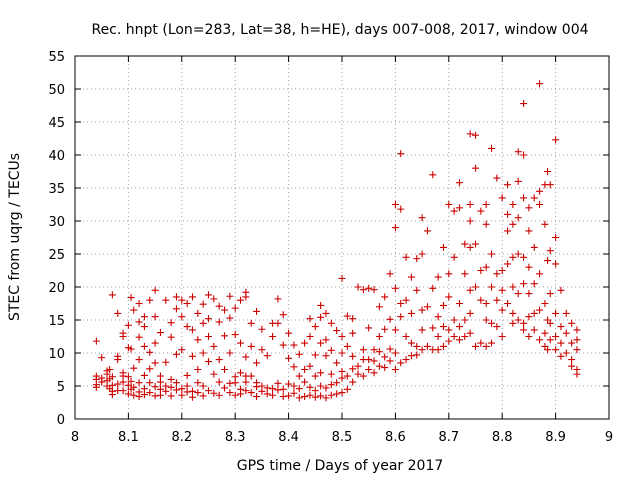 The width and height of the screenshot is (640, 480). Describe the element at coordinates (502, 437) in the screenshot. I see `x-tick-label: 8.8` at that location.